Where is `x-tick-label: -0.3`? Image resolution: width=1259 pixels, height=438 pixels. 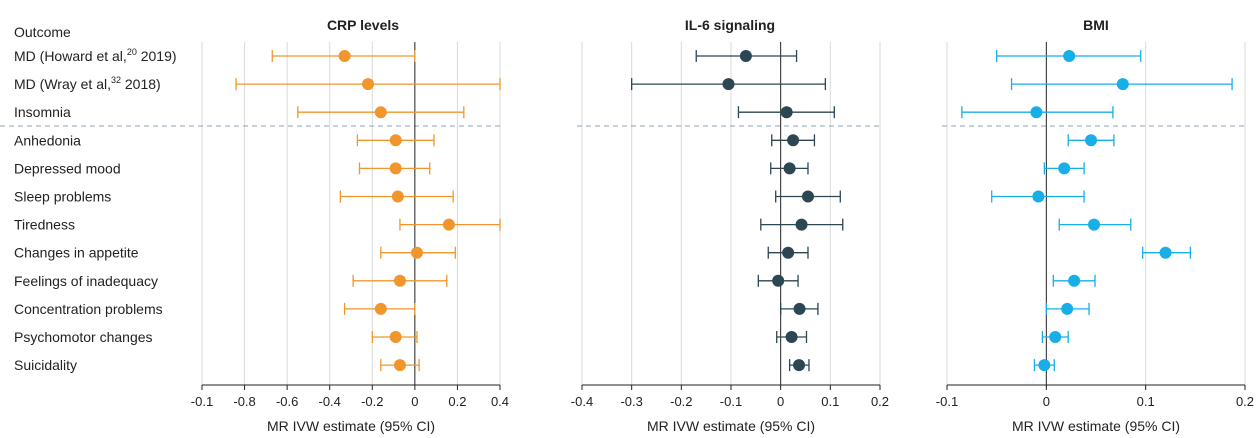
x-tick-label: -0.3 is located at coordinates (631, 401).